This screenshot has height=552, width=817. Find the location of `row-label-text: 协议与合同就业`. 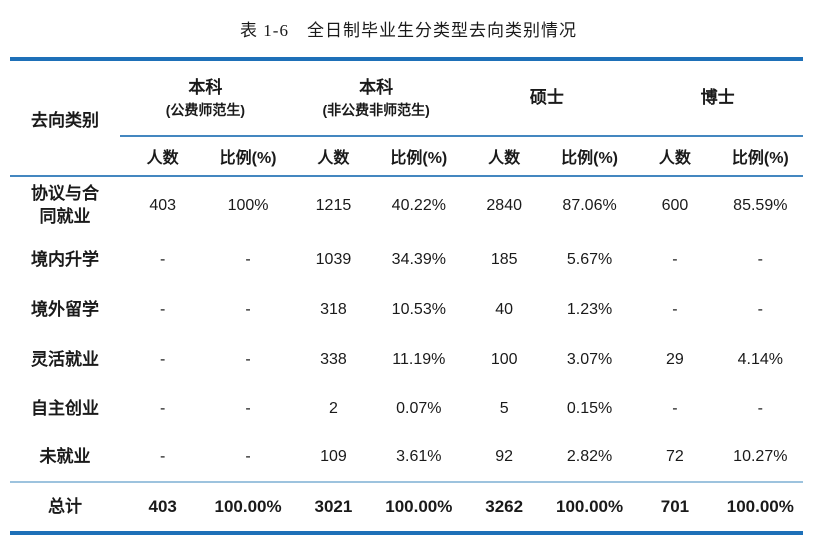

row-label-text: 协议与合同就业 is located at coordinates (65, 205).